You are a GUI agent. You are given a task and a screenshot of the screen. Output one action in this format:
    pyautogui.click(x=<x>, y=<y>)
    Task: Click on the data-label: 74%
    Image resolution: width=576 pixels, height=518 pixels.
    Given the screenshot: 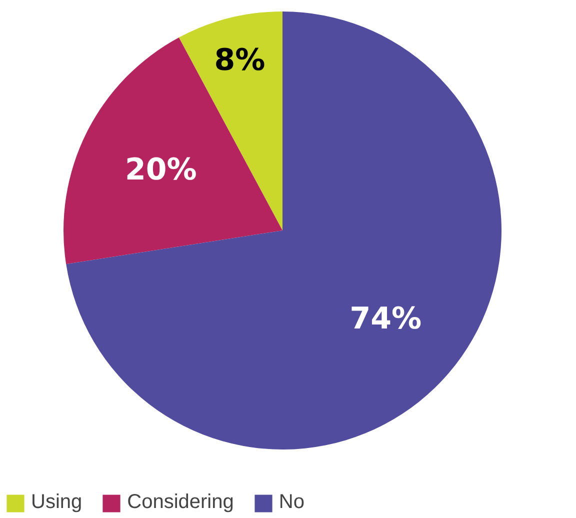 What is the action you would take?
    pyautogui.click(x=386, y=318)
    